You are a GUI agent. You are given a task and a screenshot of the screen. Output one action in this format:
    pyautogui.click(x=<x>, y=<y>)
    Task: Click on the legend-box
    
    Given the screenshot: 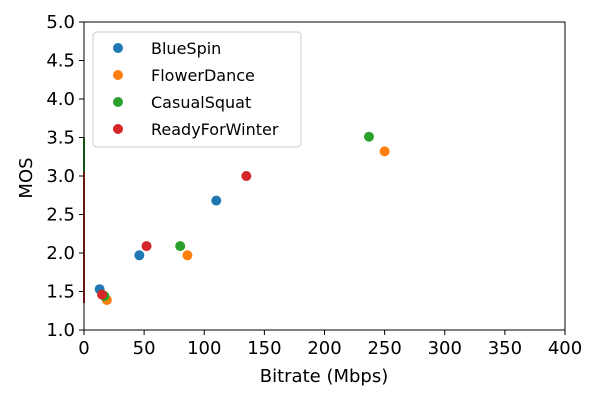 What is the action you would take?
    pyautogui.click(x=197, y=89)
    